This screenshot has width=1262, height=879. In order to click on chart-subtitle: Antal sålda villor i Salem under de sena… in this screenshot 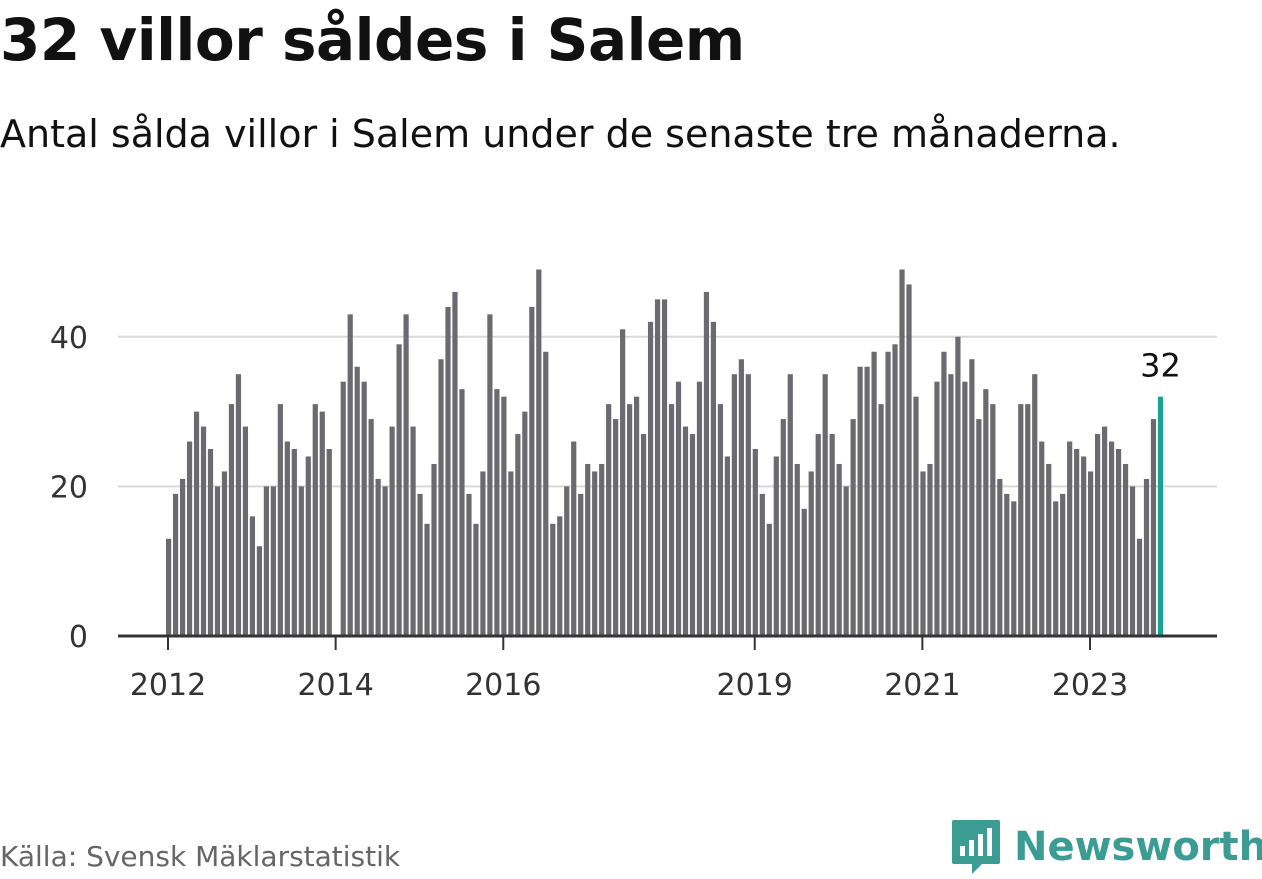, I will do `click(560, 134)`.